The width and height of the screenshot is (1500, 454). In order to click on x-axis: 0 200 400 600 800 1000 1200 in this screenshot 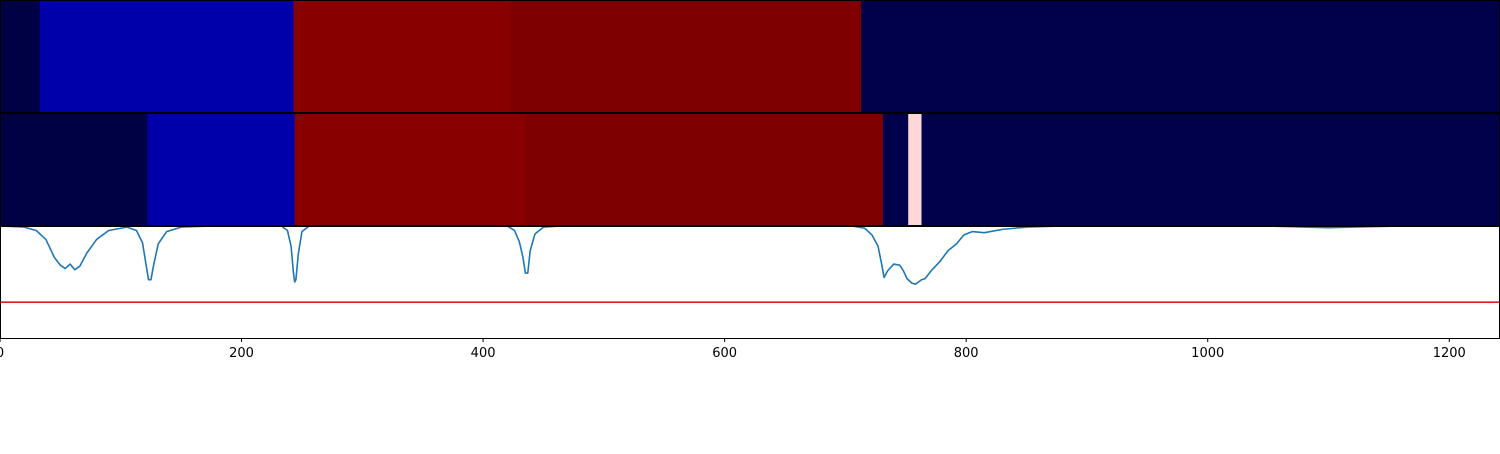, I will do `click(733, 349)`.